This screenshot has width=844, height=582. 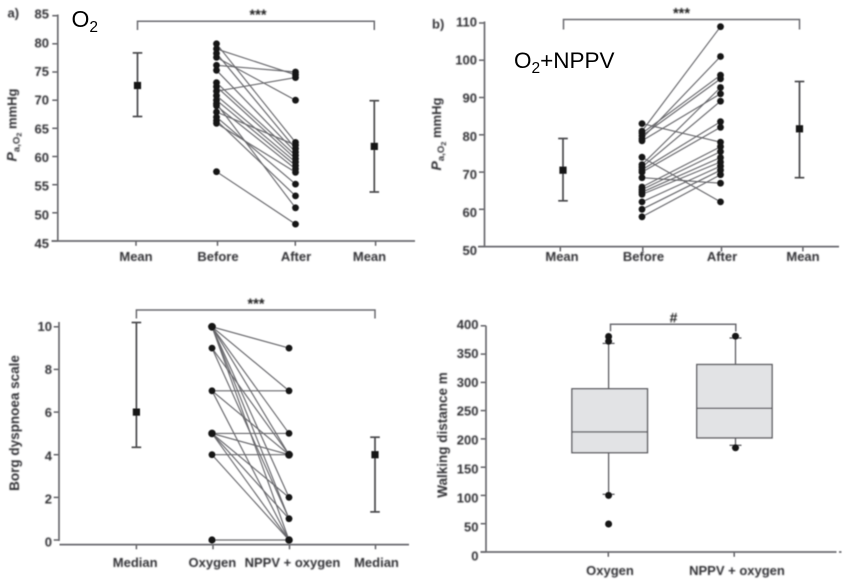 I want to click on svg-text: 110, so click(x=466, y=22).